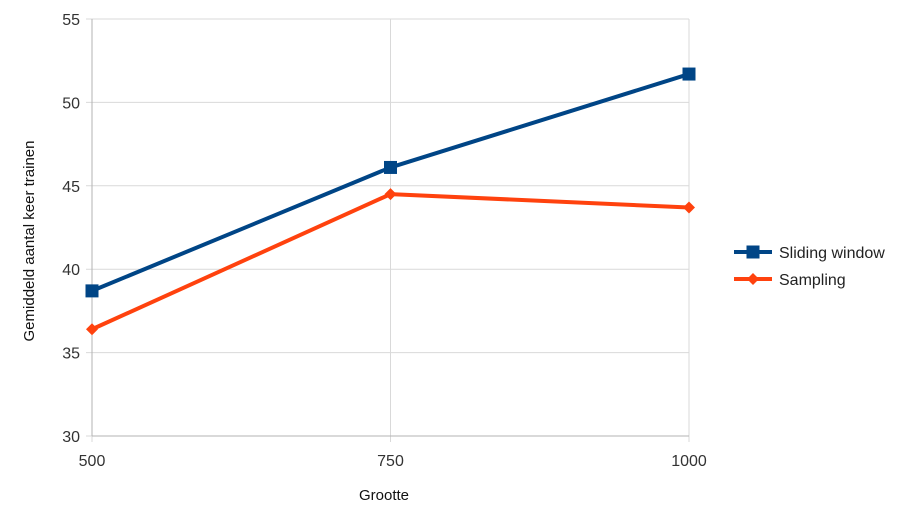  Describe the element at coordinates (71, 103) in the screenshot. I see `y-tick-label: 50` at that location.